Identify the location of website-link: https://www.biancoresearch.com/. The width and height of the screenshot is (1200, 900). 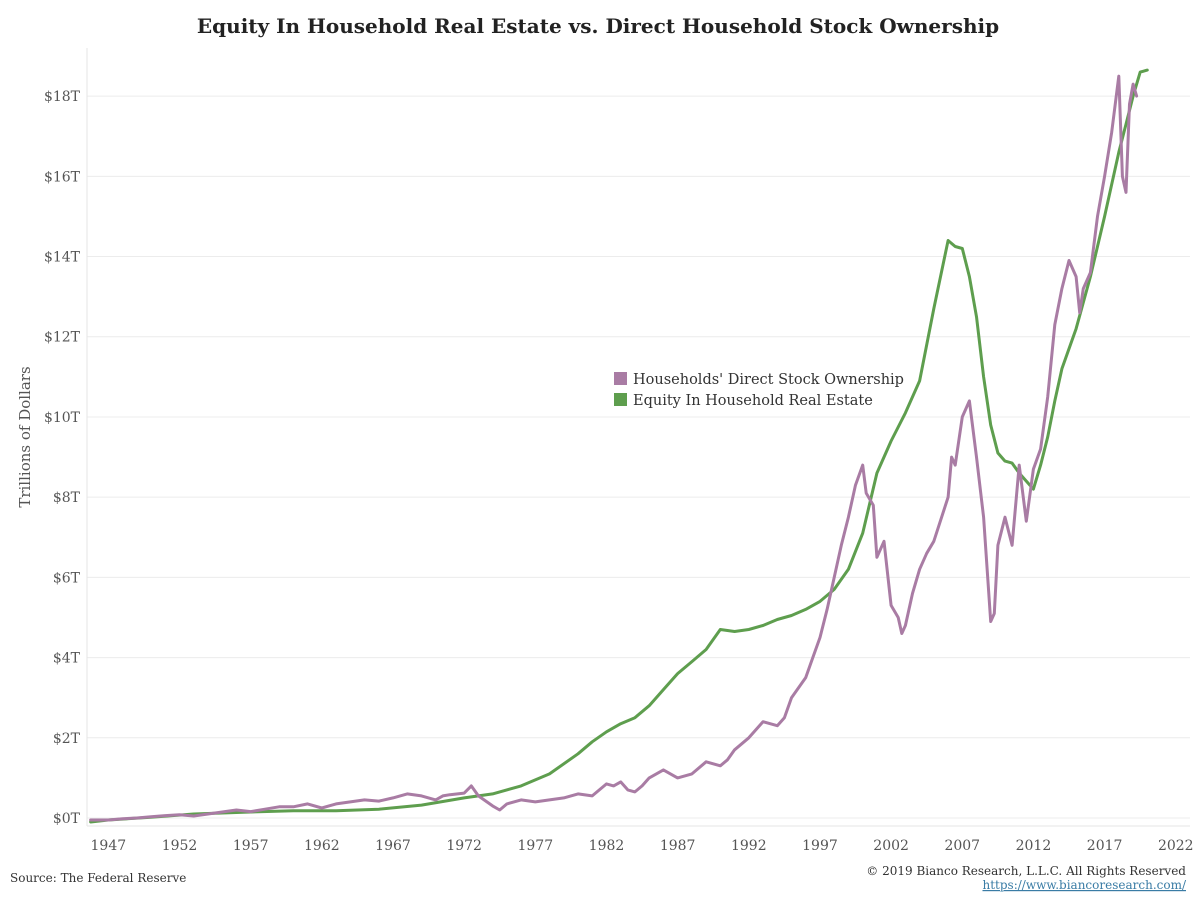
(1084, 885).